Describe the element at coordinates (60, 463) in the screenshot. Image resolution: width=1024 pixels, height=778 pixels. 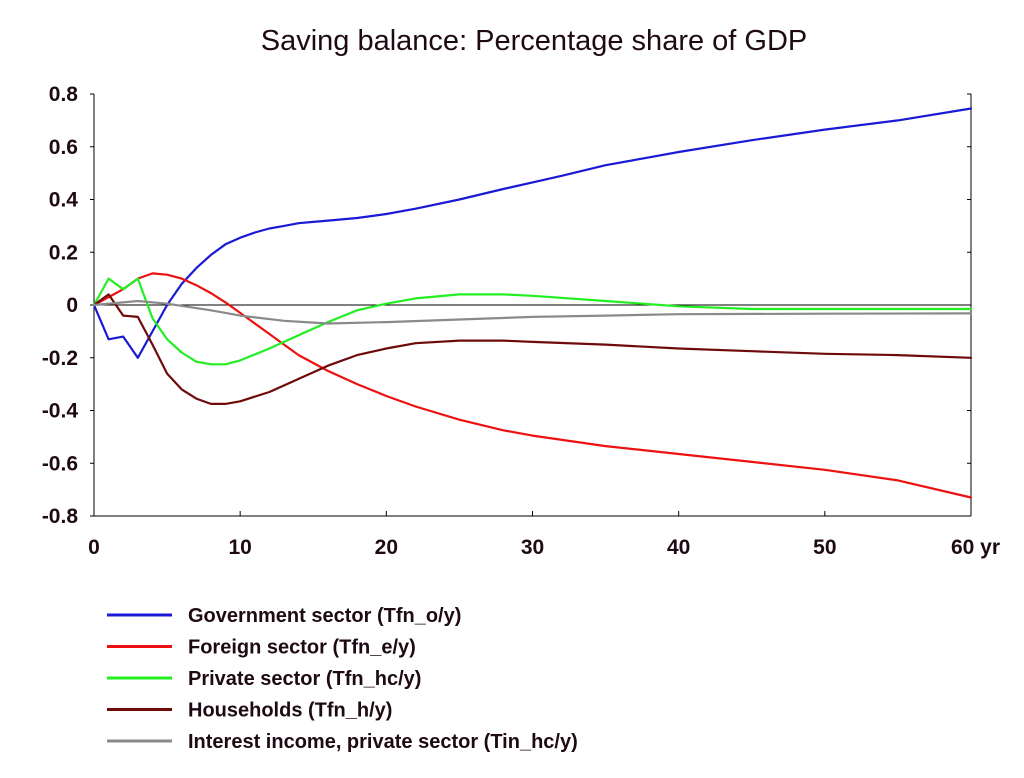
I see `y-tick-label: -0.6` at that location.